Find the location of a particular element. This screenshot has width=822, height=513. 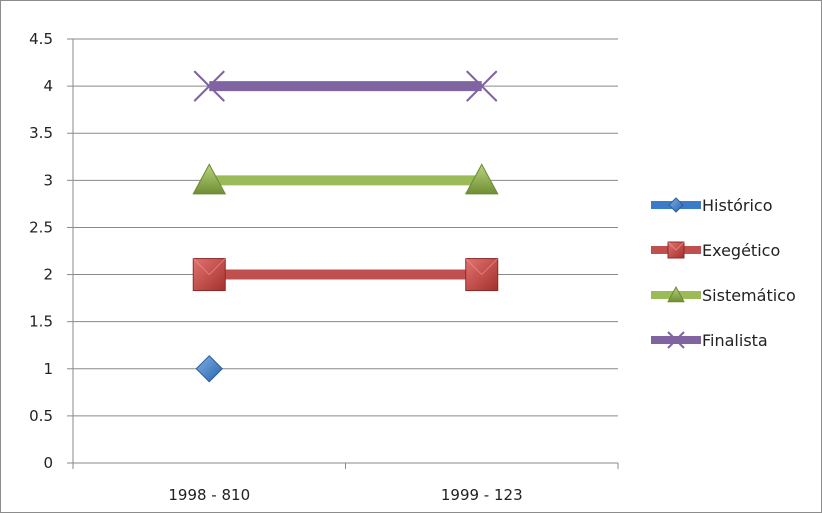

y-tick-label: 0.5 is located at coordinates (41, 416).